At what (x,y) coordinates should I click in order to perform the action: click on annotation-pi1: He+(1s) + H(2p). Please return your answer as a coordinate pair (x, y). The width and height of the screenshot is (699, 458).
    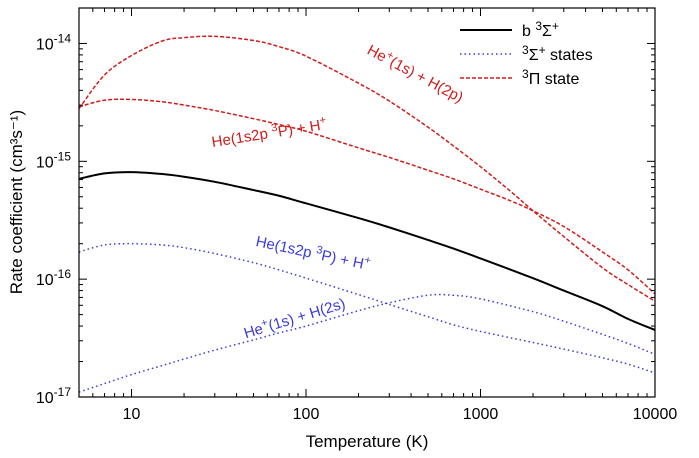
    Looking at the image, I should click on (415, 73).